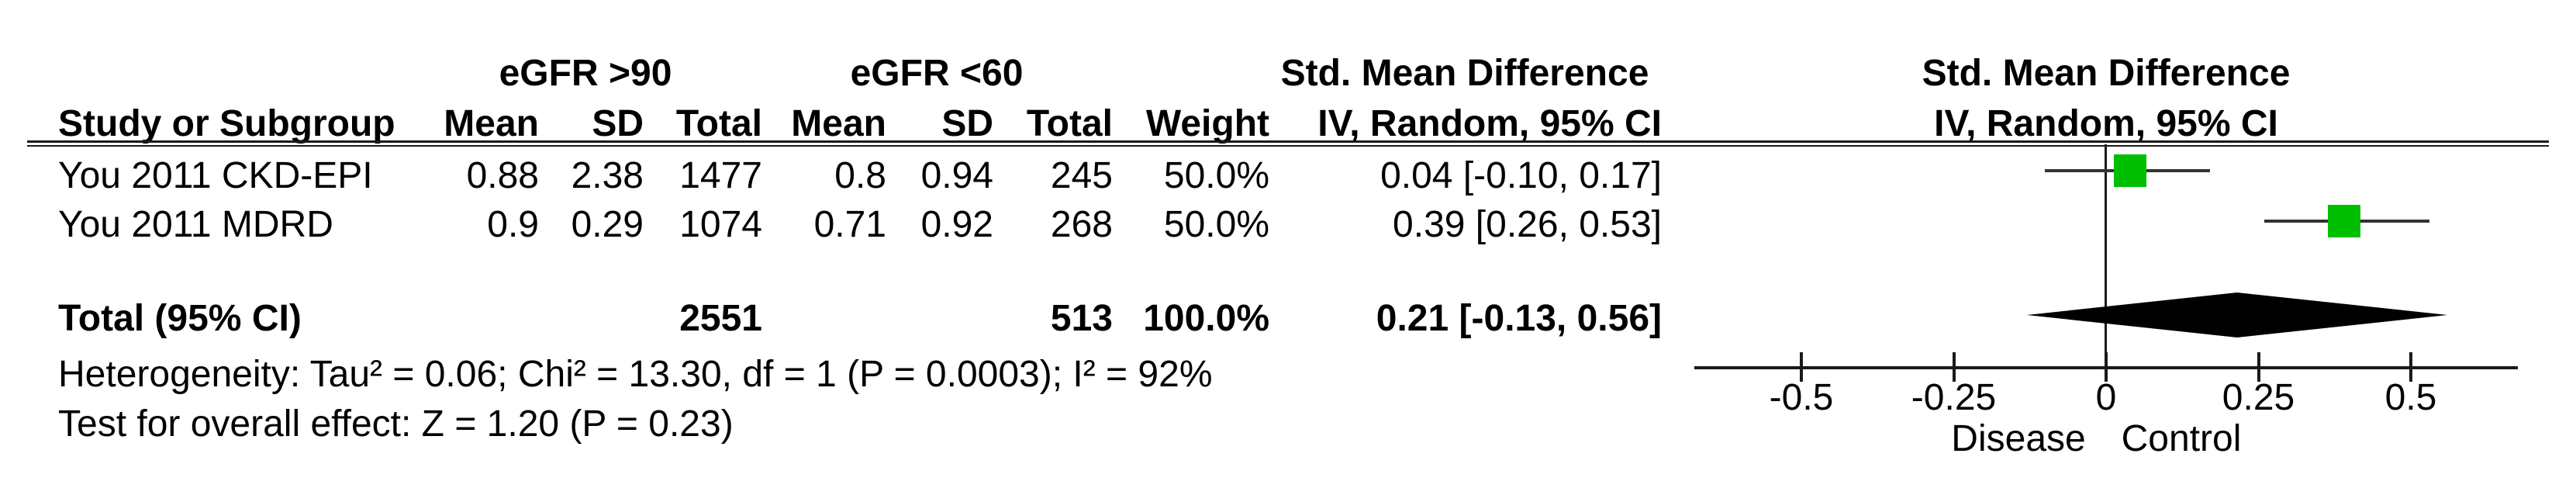 The image size is (2576, 495). What do you see at coordinates (227, 123) in the screenshot?
I see `col-header-study: Study or Subgroup` at bounding box center [227, 123].